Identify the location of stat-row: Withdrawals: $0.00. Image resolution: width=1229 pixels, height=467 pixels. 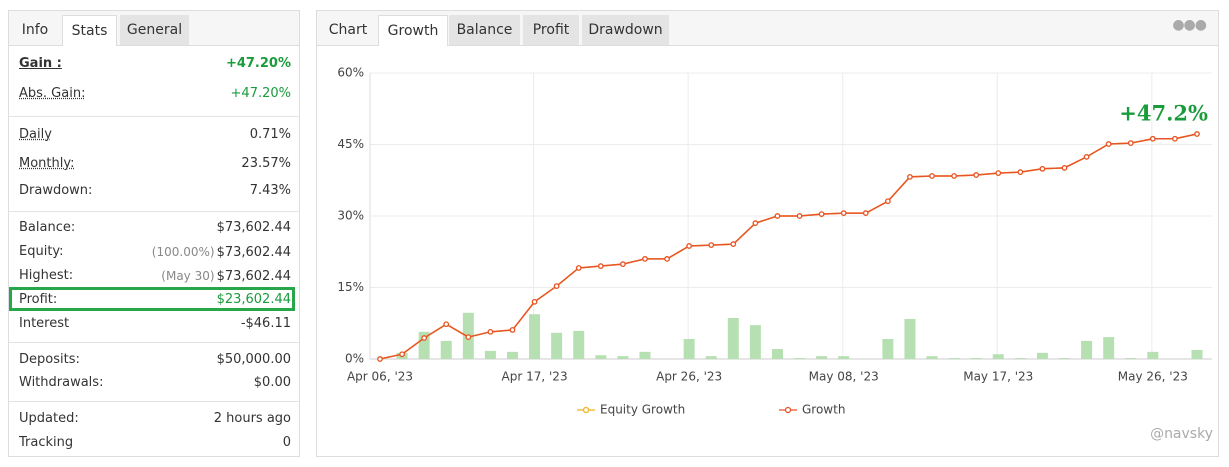
(155, 383).